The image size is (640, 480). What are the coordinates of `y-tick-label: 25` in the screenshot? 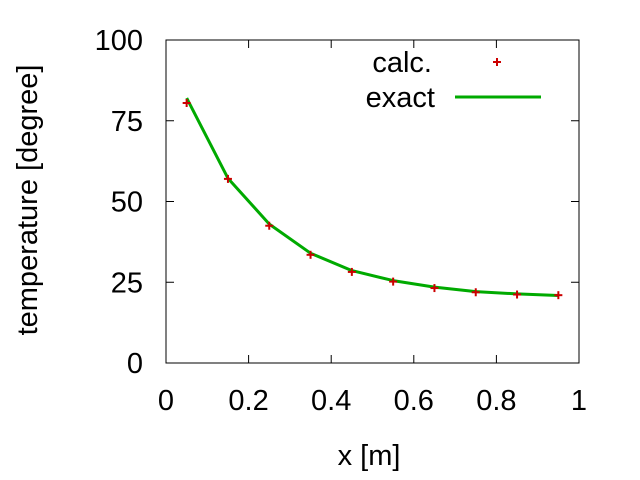 It's located at (127, 283).